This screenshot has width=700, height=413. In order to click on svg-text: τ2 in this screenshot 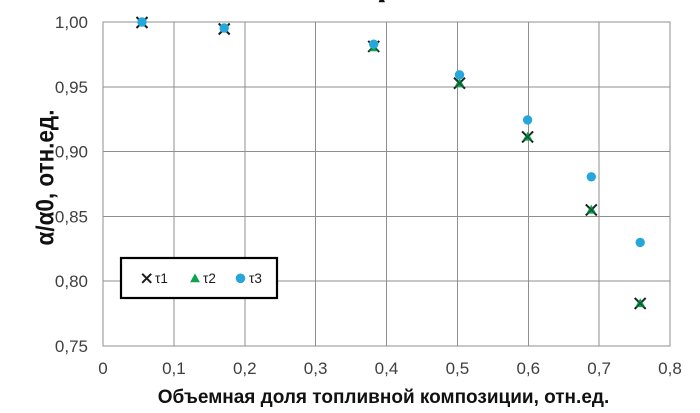, I will do `click(209, 278)`.